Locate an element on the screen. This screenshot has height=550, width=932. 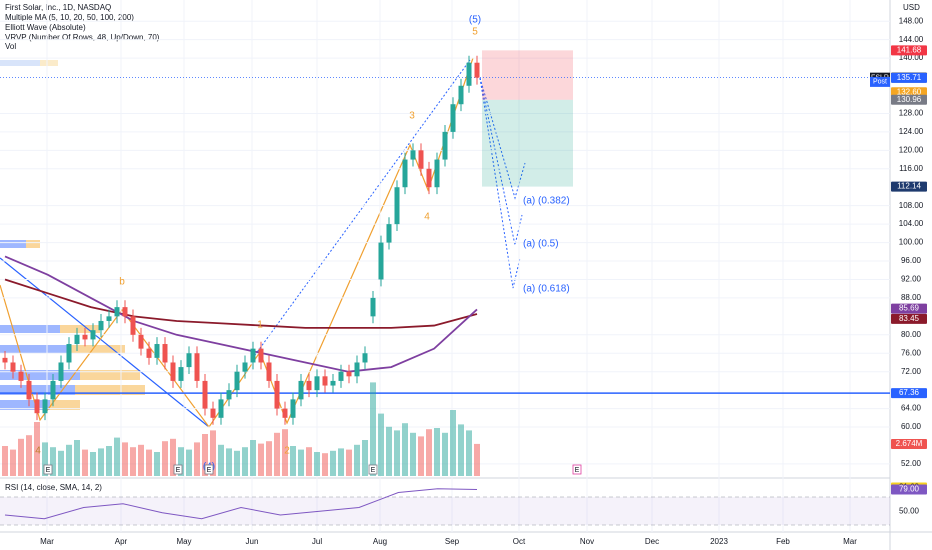
rsi-line is located at coordinates (241, 504).